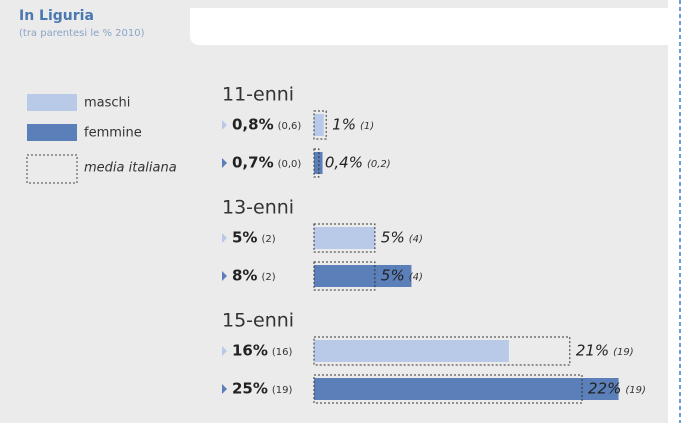  Describe the element at coordinates (130, 168) in the screenshot. I see `legend-label: media italiana` at that location.